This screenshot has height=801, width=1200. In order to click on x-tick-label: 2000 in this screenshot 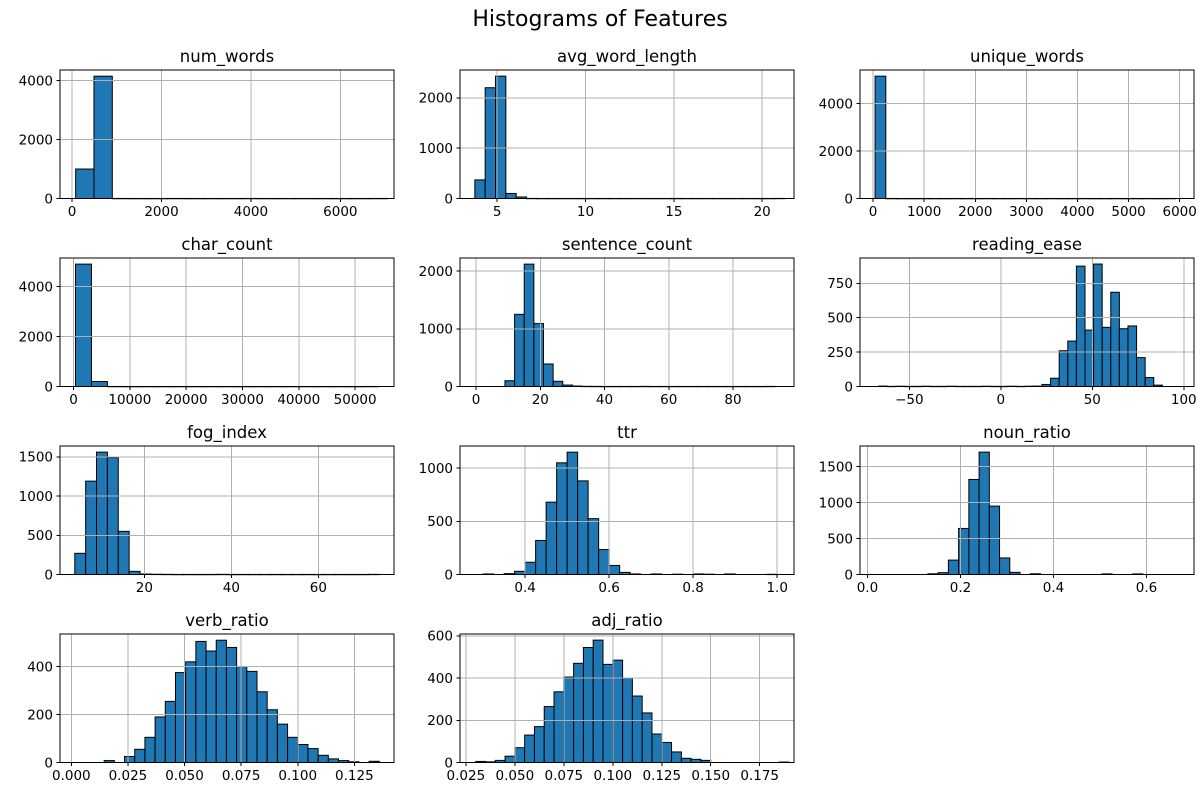, I will do `click(161, 212)`.